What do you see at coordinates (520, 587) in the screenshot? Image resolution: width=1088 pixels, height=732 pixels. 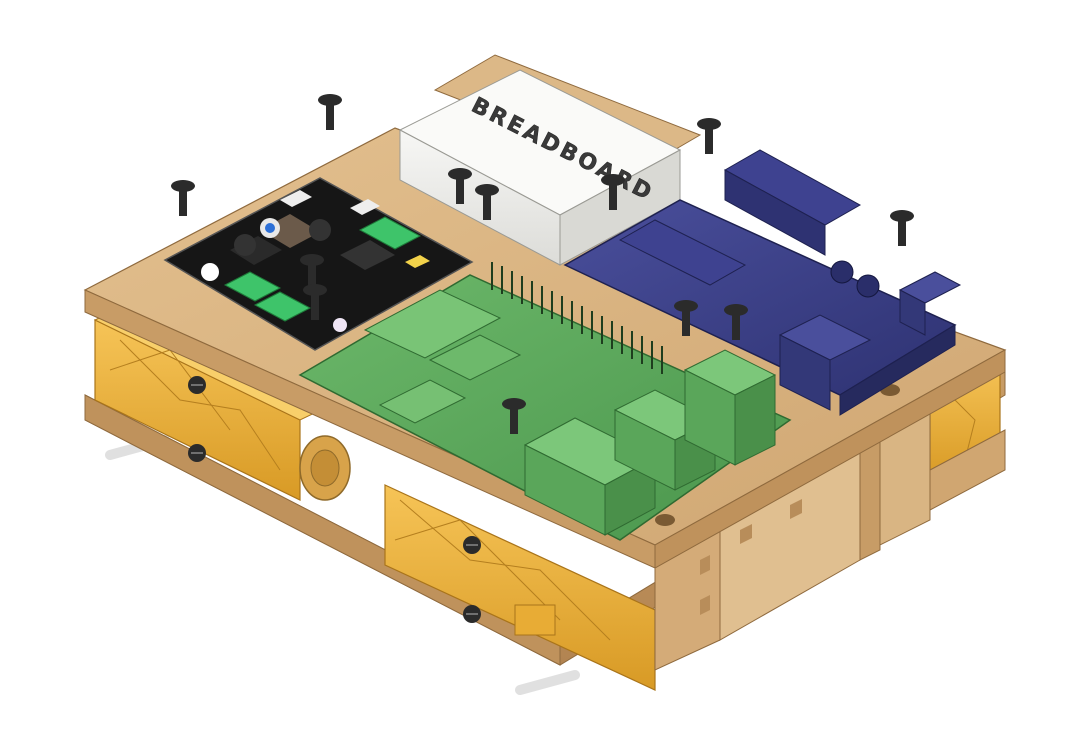 I see `front-motor` at bounding box center [520, 587].